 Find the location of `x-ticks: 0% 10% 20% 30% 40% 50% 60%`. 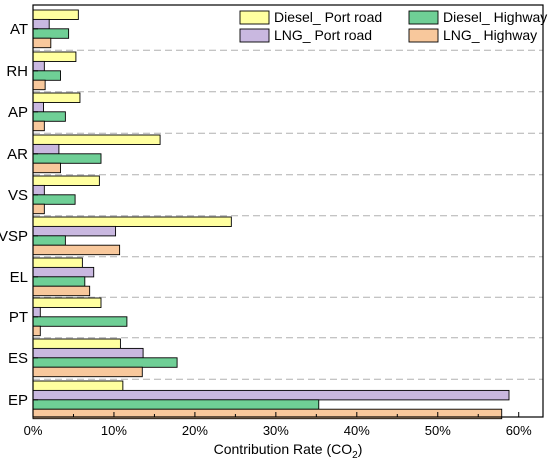

x-ticks: 0% 10% 20% 30% 40% 50% 60% is located at coordinates (278, 425).